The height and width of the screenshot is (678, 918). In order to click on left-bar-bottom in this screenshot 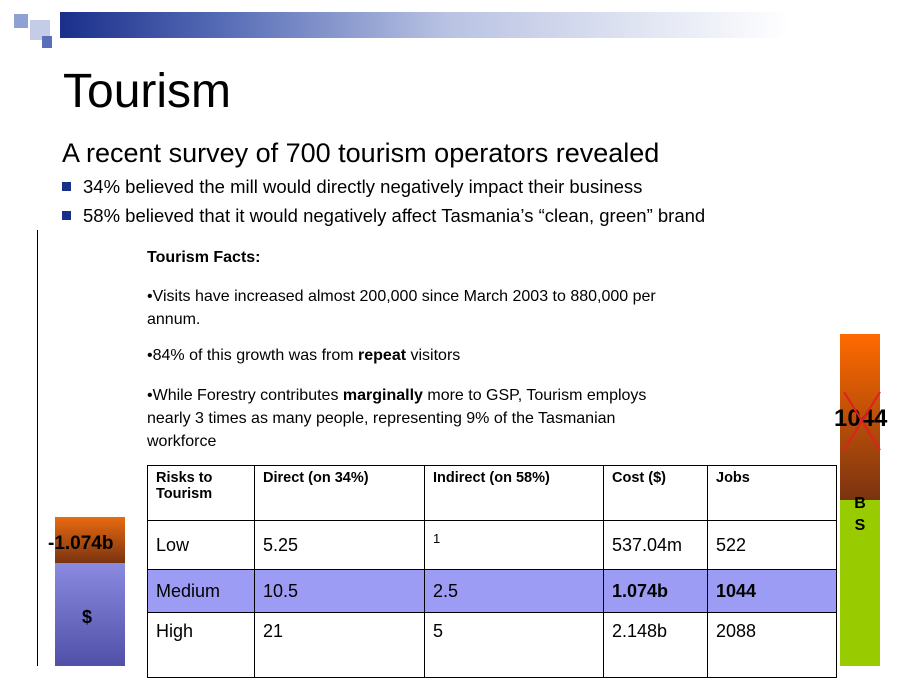, I will do `click(90, 614)`.